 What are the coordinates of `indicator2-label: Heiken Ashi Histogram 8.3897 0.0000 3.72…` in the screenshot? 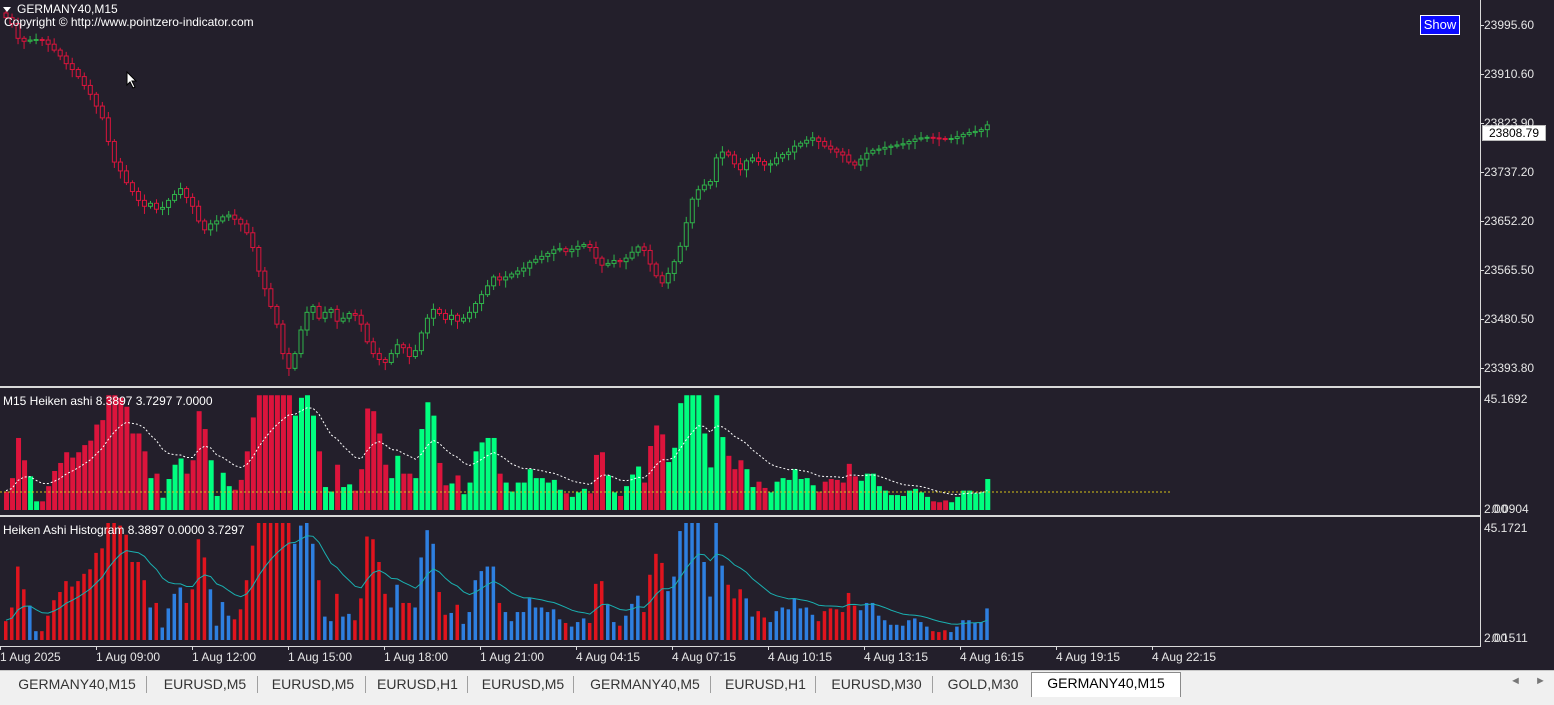 It's located at (124, 530).